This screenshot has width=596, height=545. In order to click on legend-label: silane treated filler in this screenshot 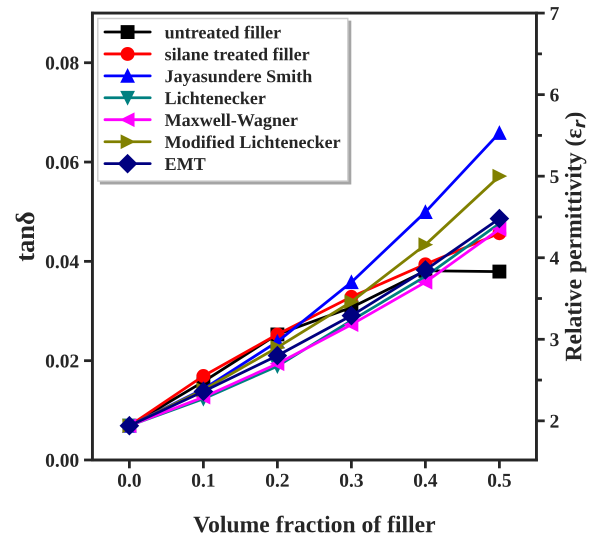, I will do `click(237, 54)`.